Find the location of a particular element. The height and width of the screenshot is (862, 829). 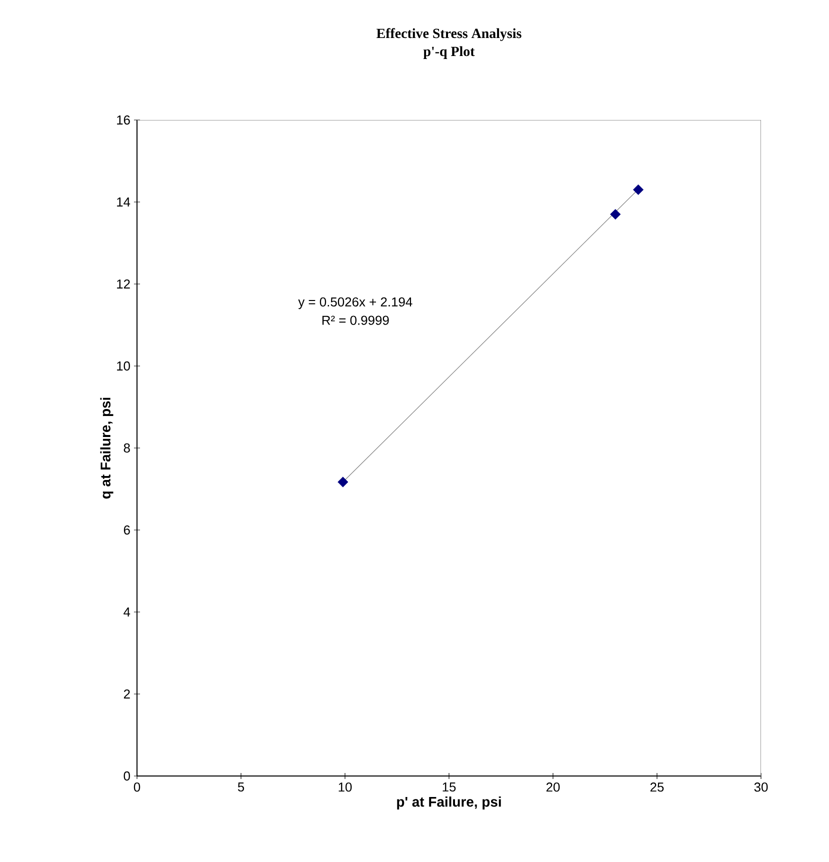

y-tick-label: 2 is located at coordinates (127, 694).